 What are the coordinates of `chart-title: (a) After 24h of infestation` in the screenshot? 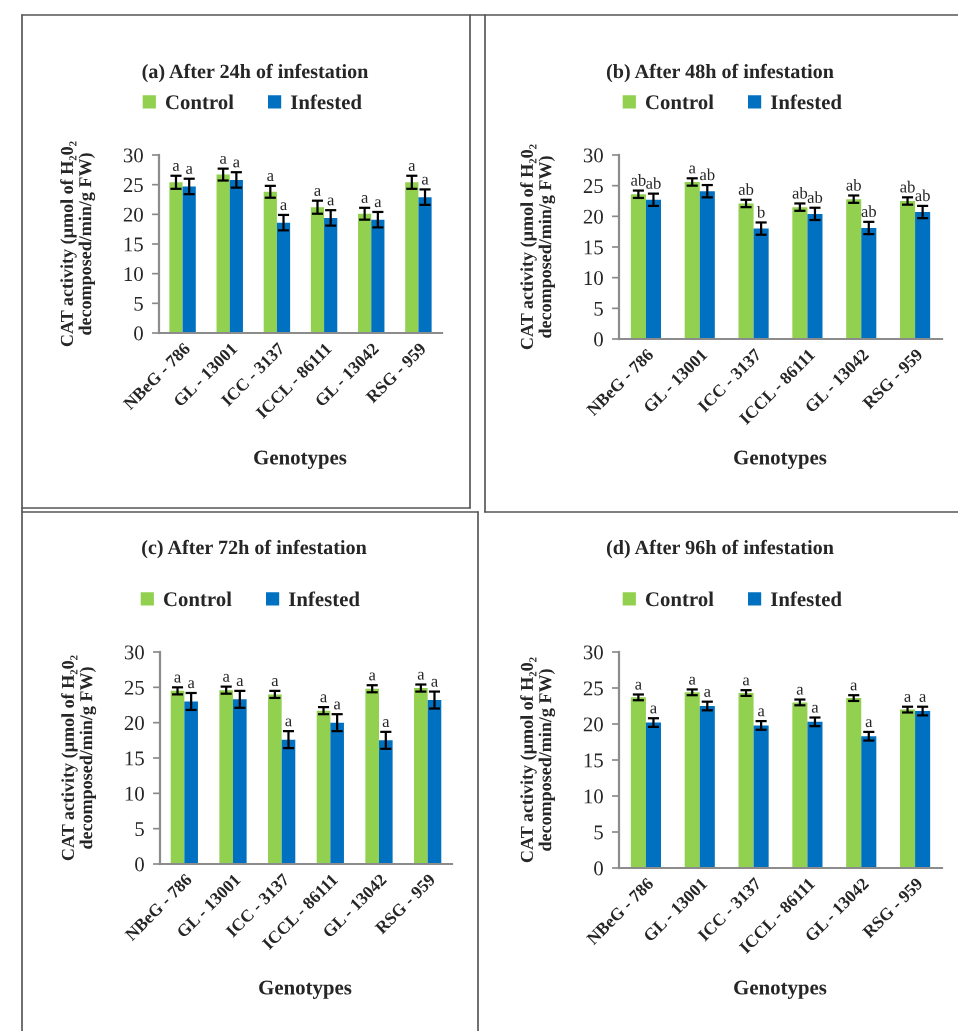 It's located at (255, 73).